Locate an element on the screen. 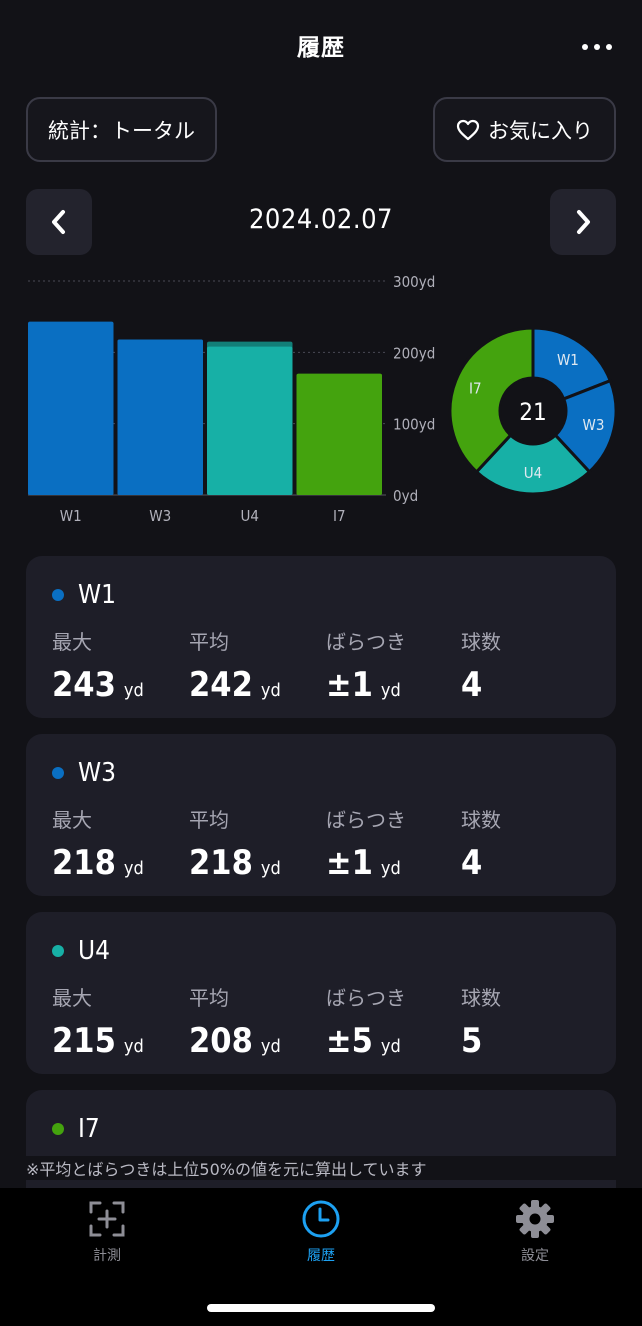  donut-slice-U4 is located at coordinates (533, 464).